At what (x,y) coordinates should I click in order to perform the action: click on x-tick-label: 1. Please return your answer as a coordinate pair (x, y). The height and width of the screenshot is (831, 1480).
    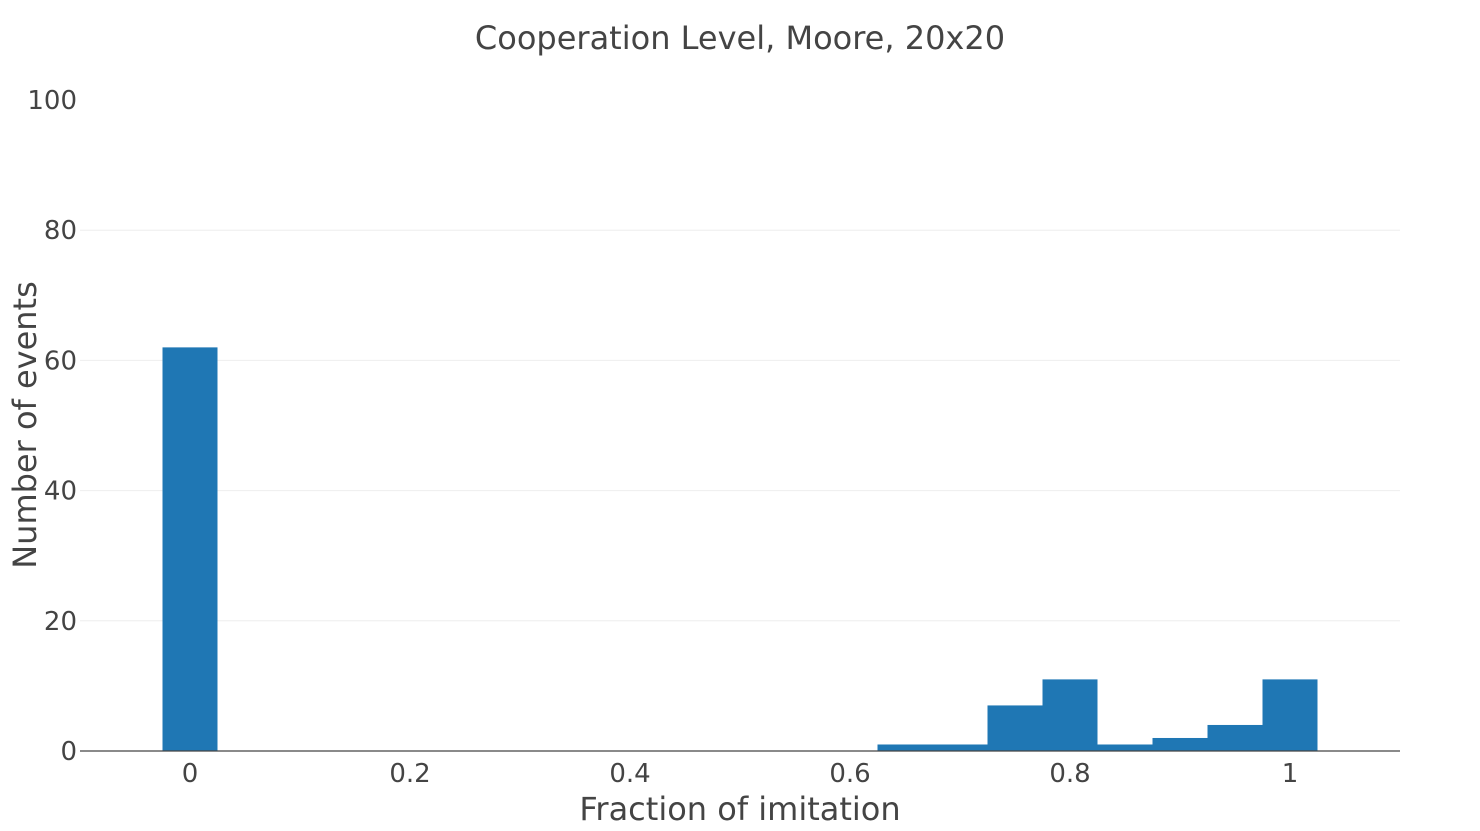
    Looking at the image, I should click on (1290, 774).